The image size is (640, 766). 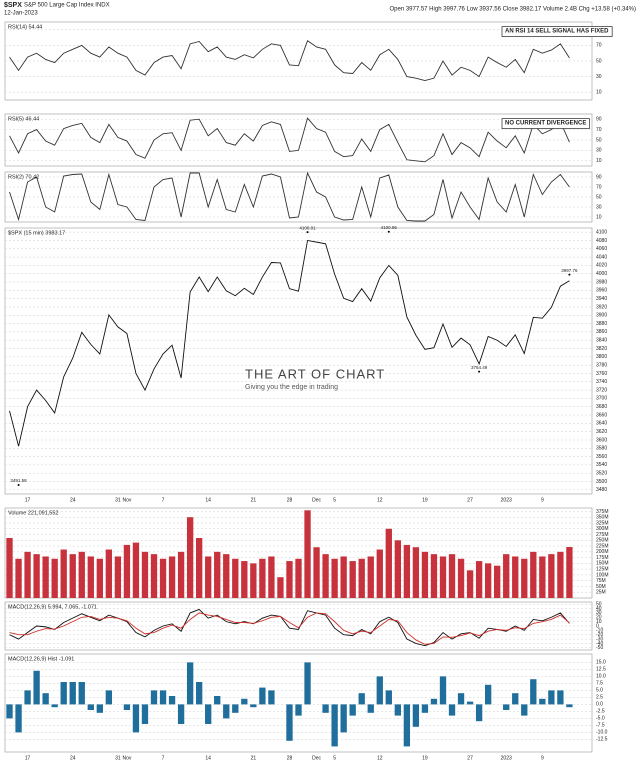 I want to click on y-tick-label: 30, so click(x=599, y=207).